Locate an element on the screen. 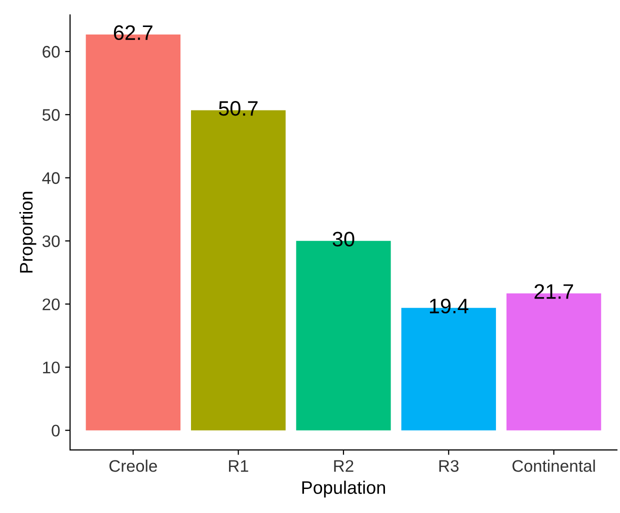  y-tick-label: 30 is located at coordinates (51, 241).